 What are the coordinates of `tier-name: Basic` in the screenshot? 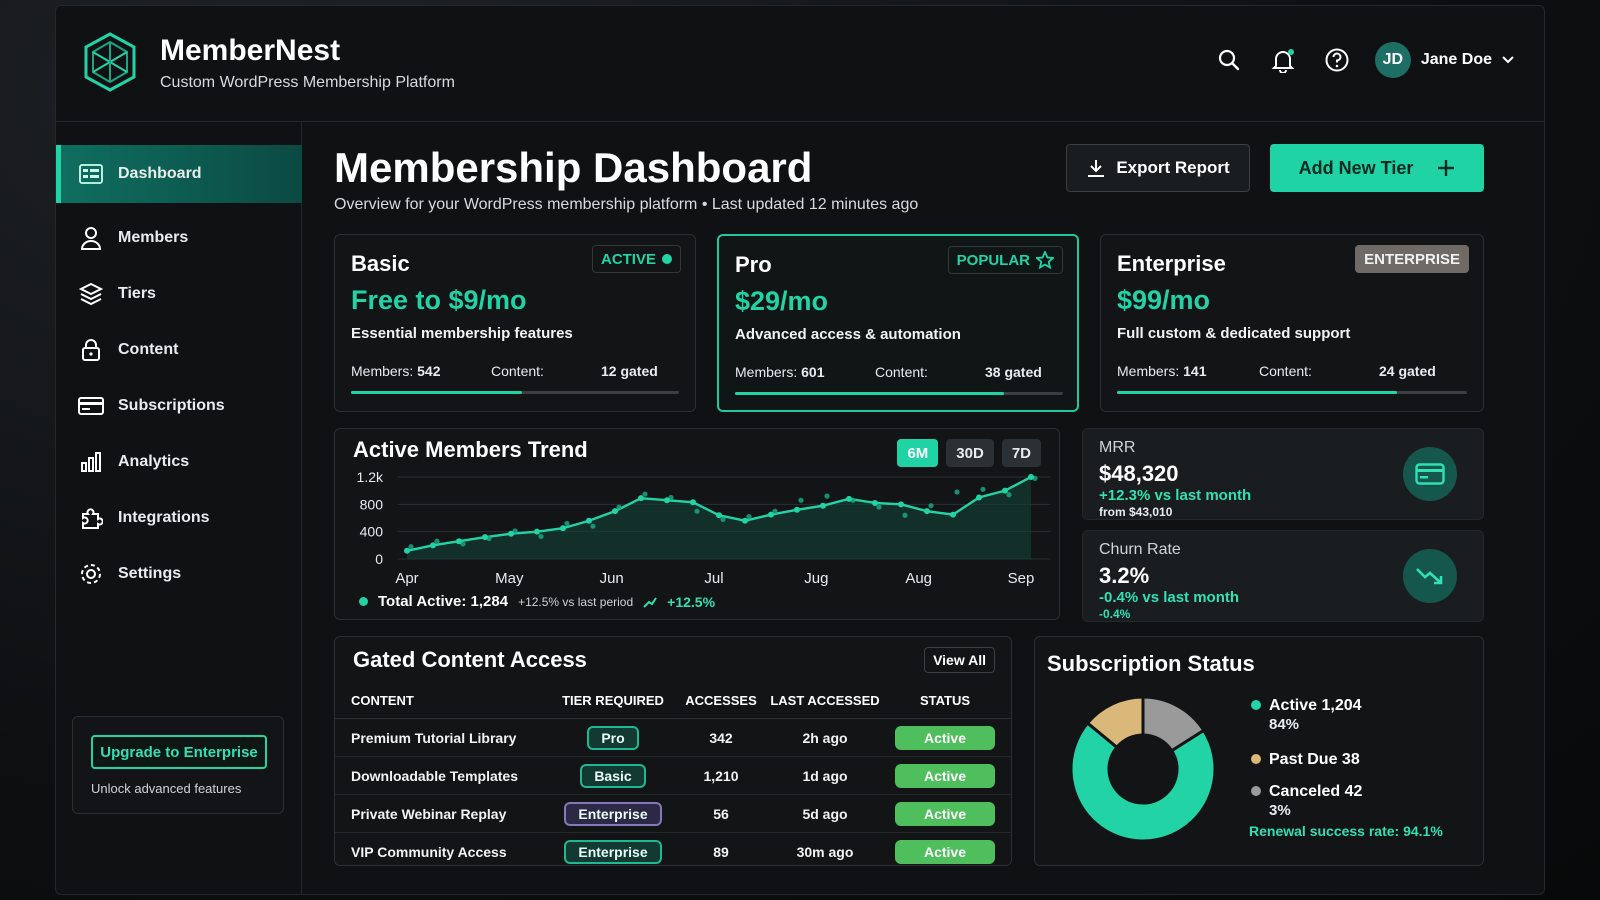 It's located at (380, 263).